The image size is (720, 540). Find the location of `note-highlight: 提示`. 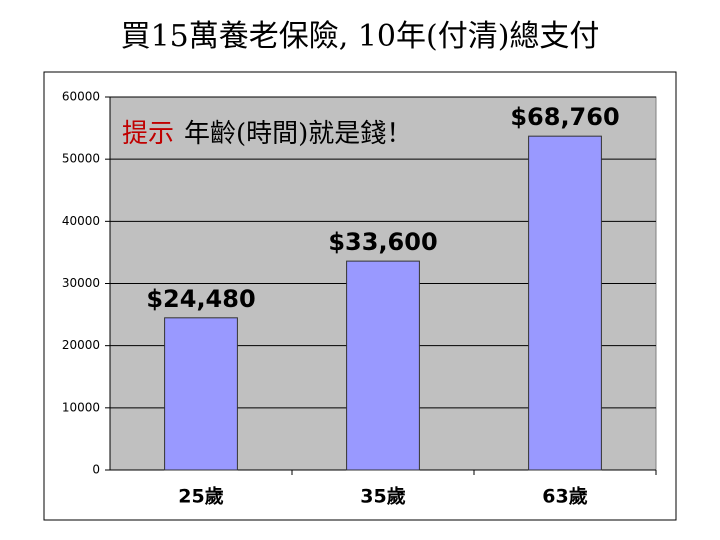

note-highlight: 提示 is located at coordinates (148, 134).